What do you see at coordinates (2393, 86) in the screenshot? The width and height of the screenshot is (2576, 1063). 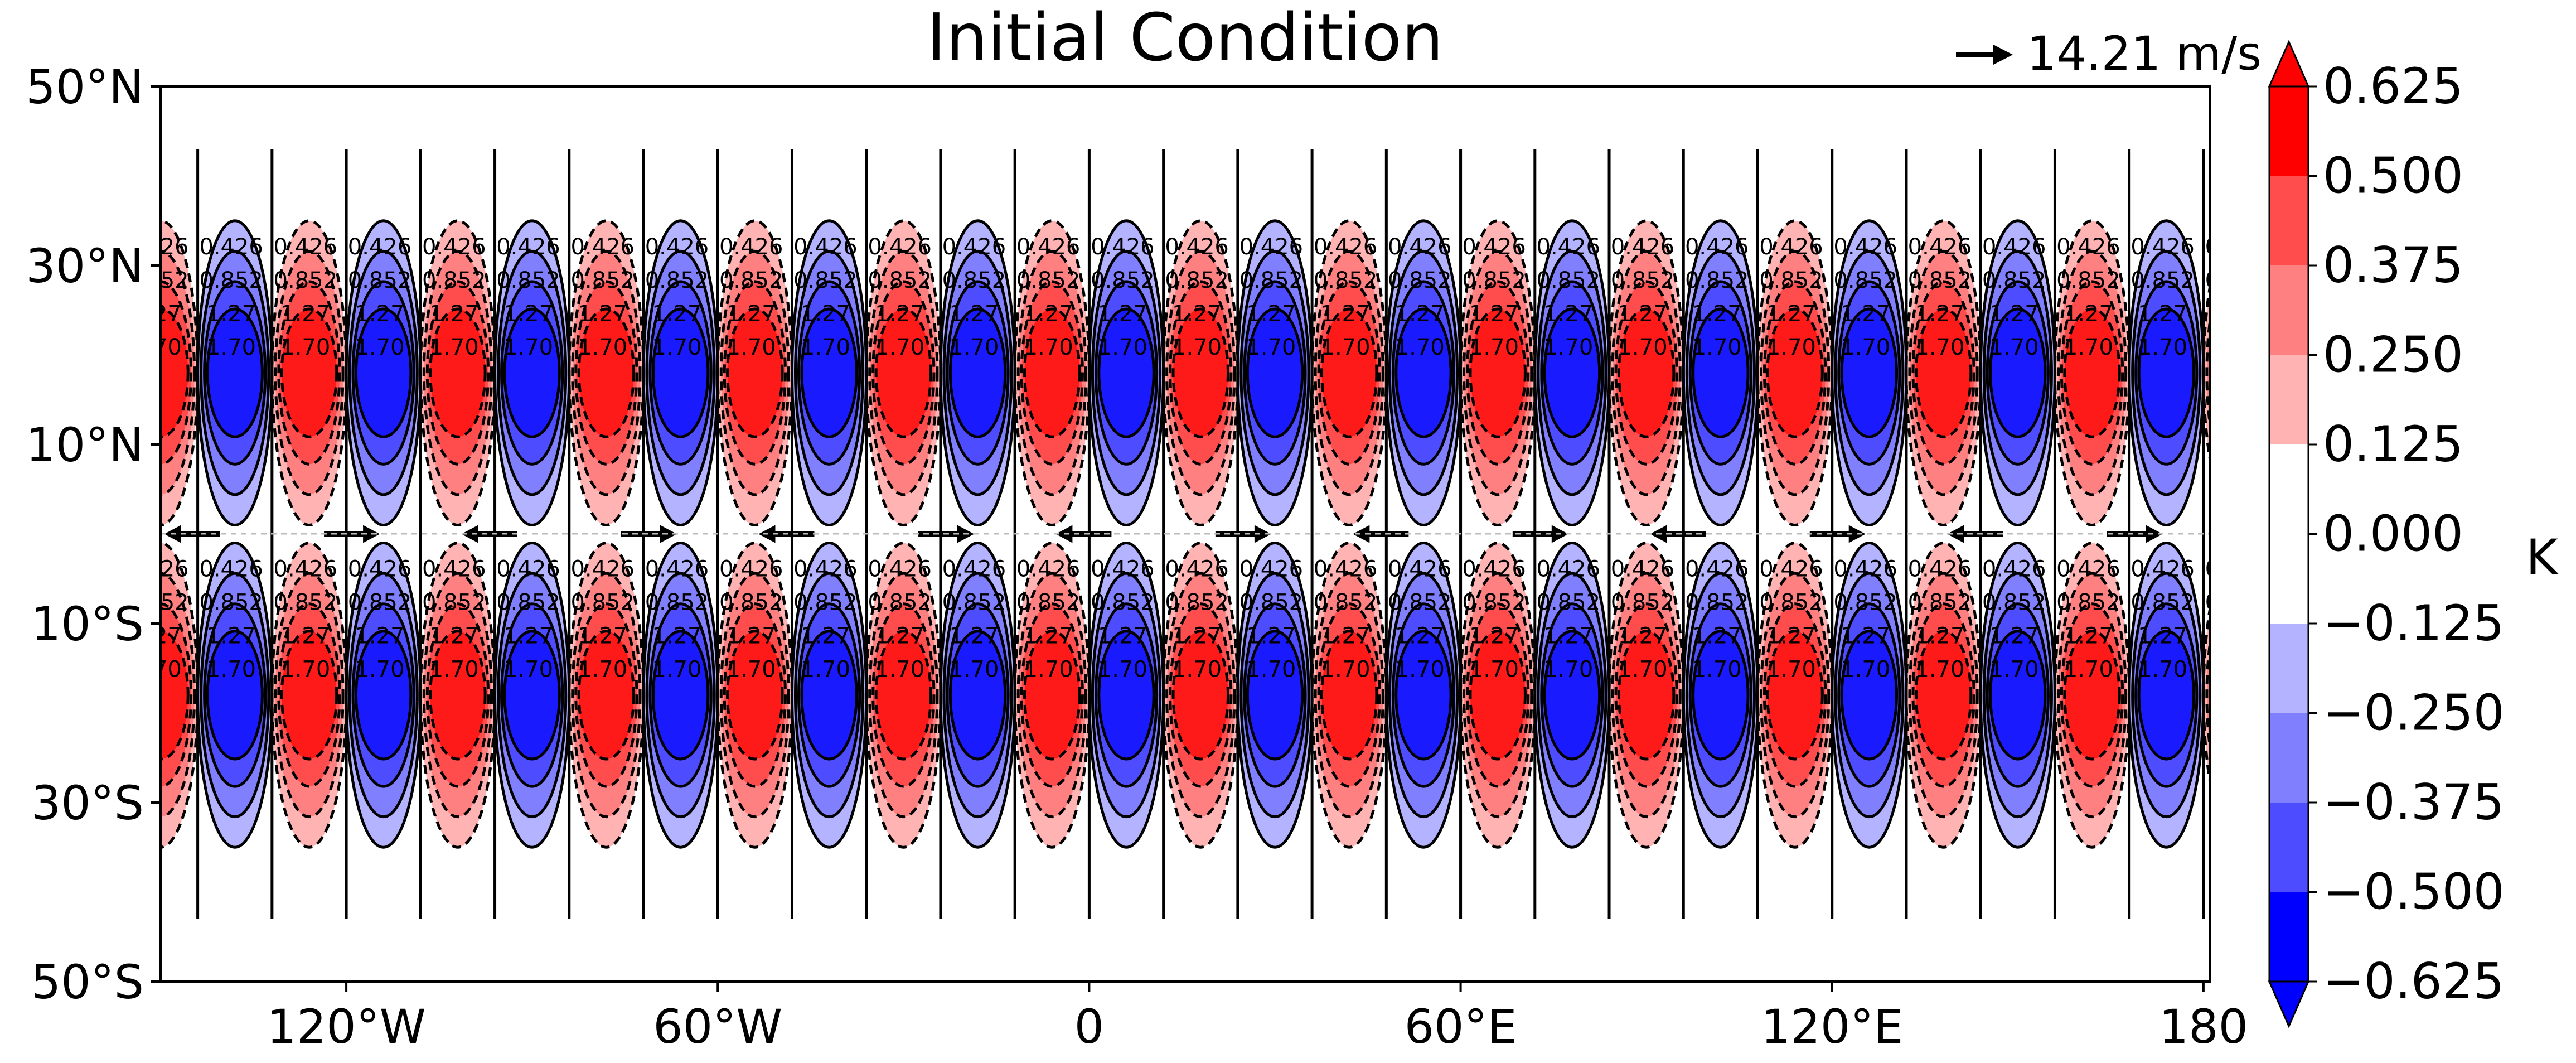 I see `colorbar-tick-label: 0.625` at bounding box center [2393, 86].